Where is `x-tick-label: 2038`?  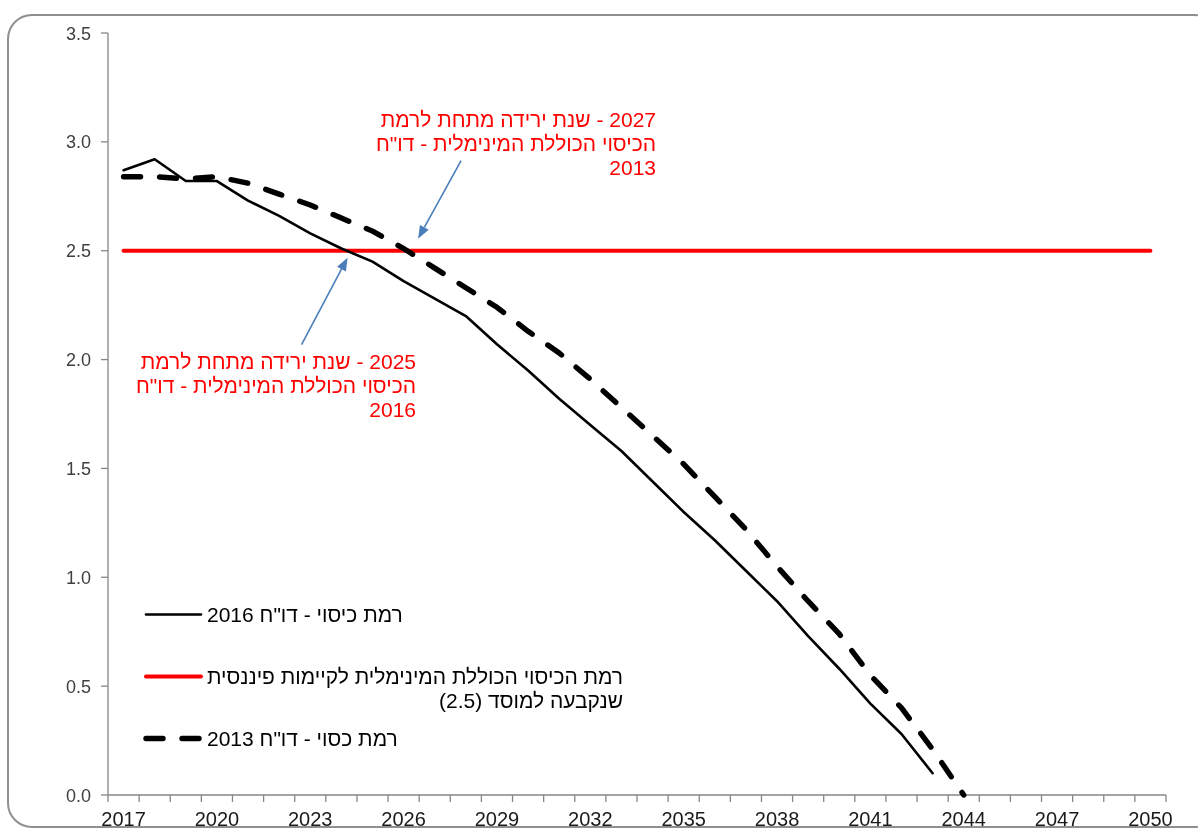
x-tick-label: 2038 is located at coordinates (777, 819).